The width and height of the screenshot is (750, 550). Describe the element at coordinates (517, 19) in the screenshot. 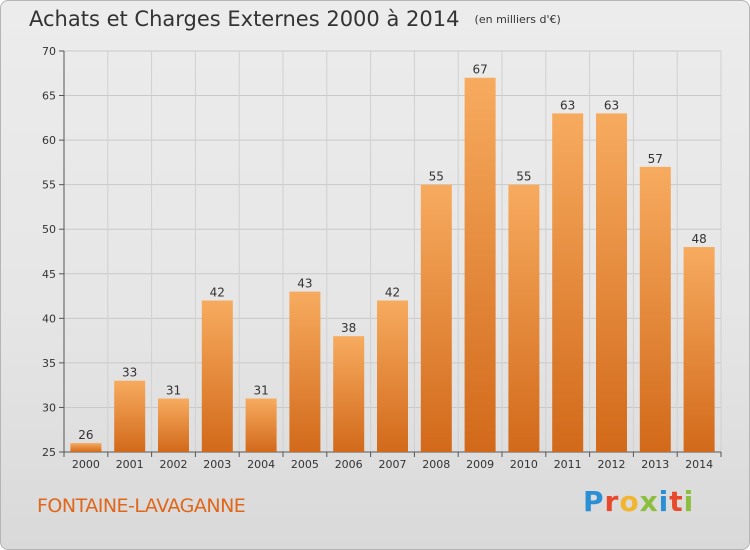

I see `chart-subtitle: (en milliers d'€)` at that location.